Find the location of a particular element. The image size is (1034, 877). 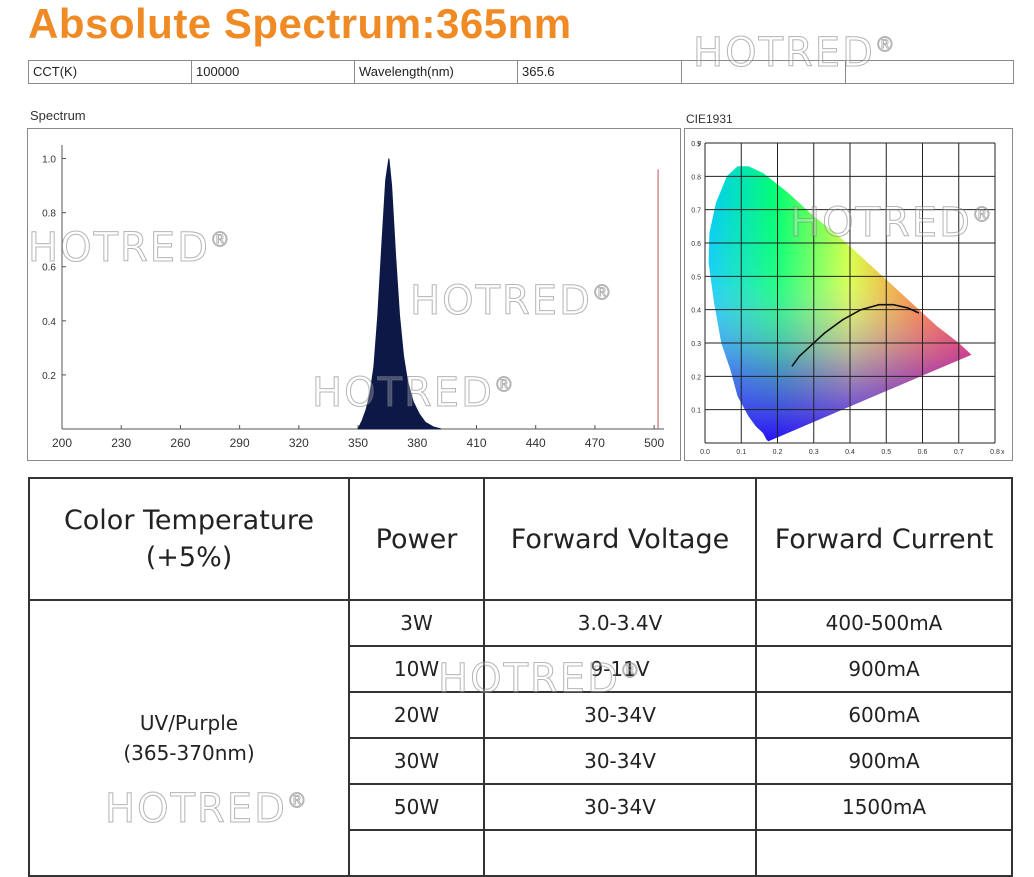

header-power: Power is located at coordinates (416, 539).